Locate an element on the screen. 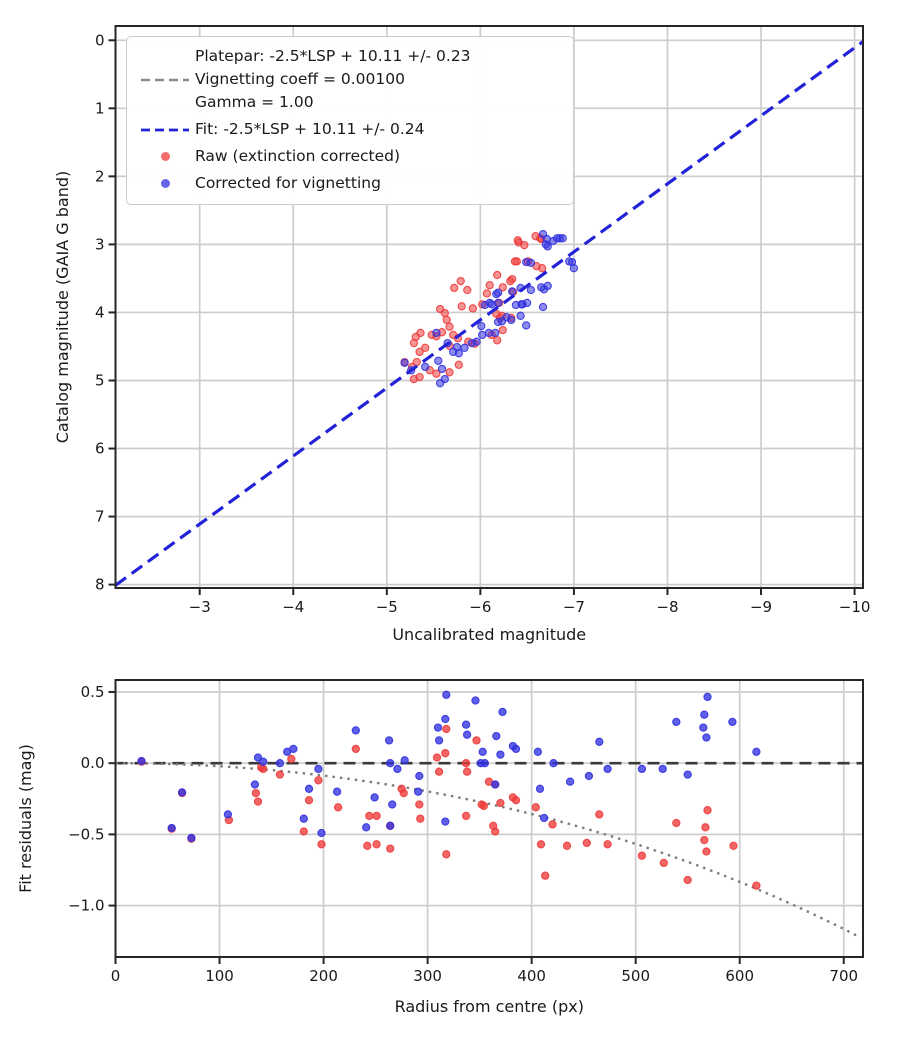 The image size is (900, 1050). fit-legend-label: Fit: -2.5*LSP + 10.11 +/- 0.24 is located at coordinates (310, 129).